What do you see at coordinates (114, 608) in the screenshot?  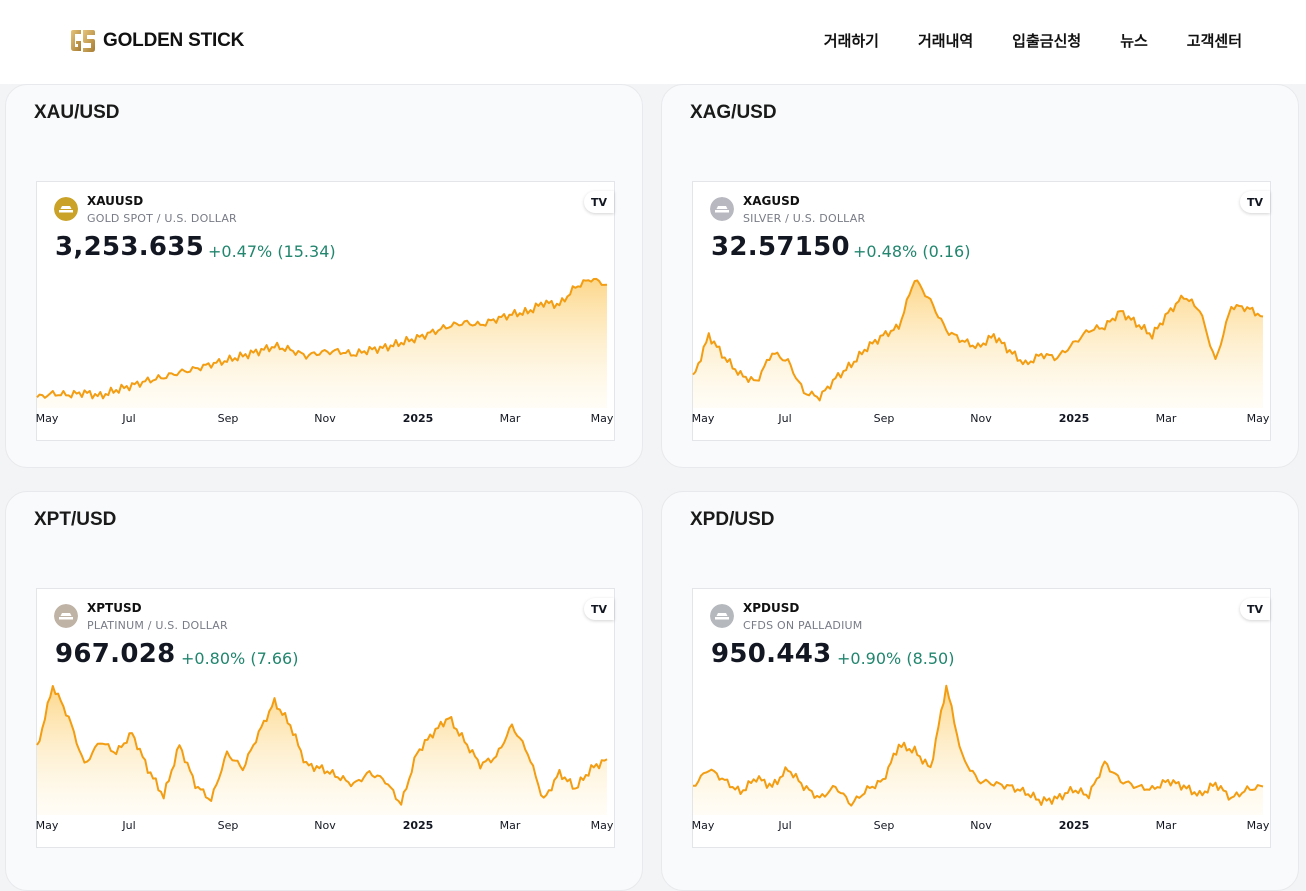 I see `symbol-name: XPTUSD` at bounding box center [114, 608].